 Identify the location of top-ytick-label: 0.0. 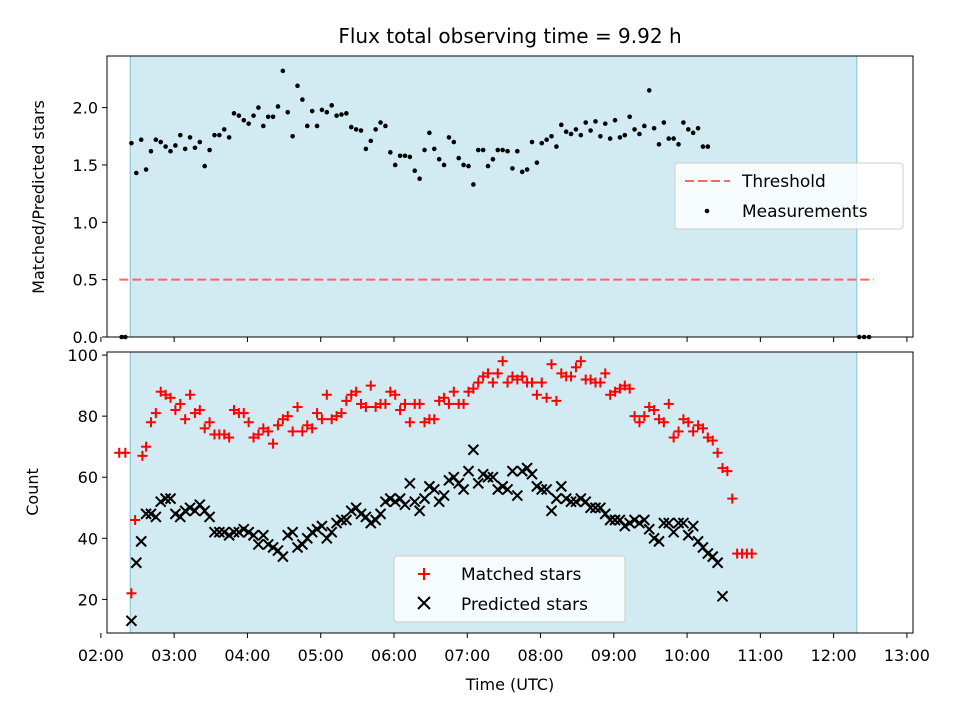
(85, 337).